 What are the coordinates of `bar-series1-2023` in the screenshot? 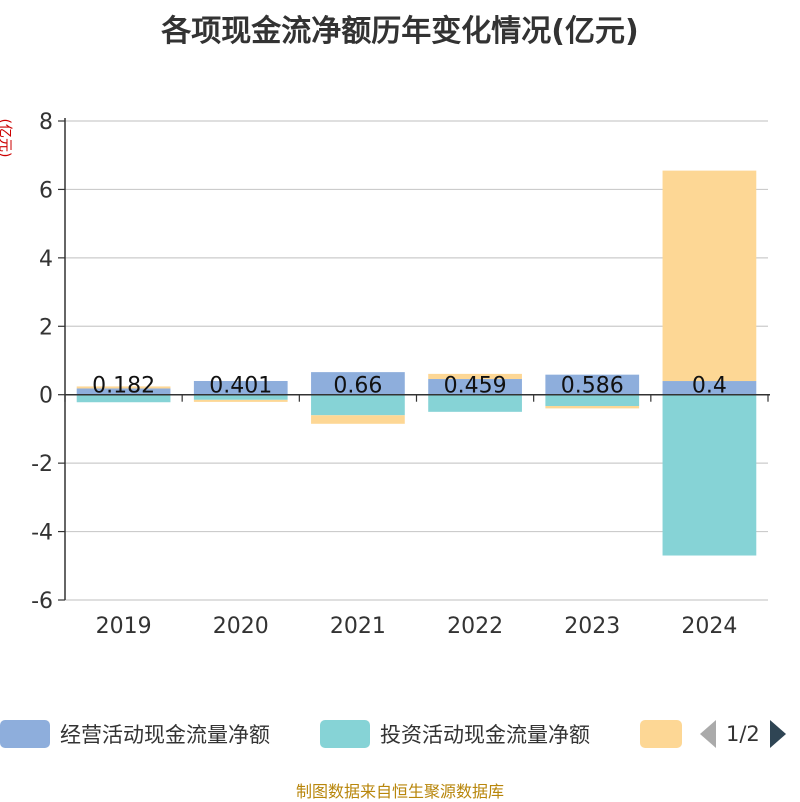 It's located at (592, 400).